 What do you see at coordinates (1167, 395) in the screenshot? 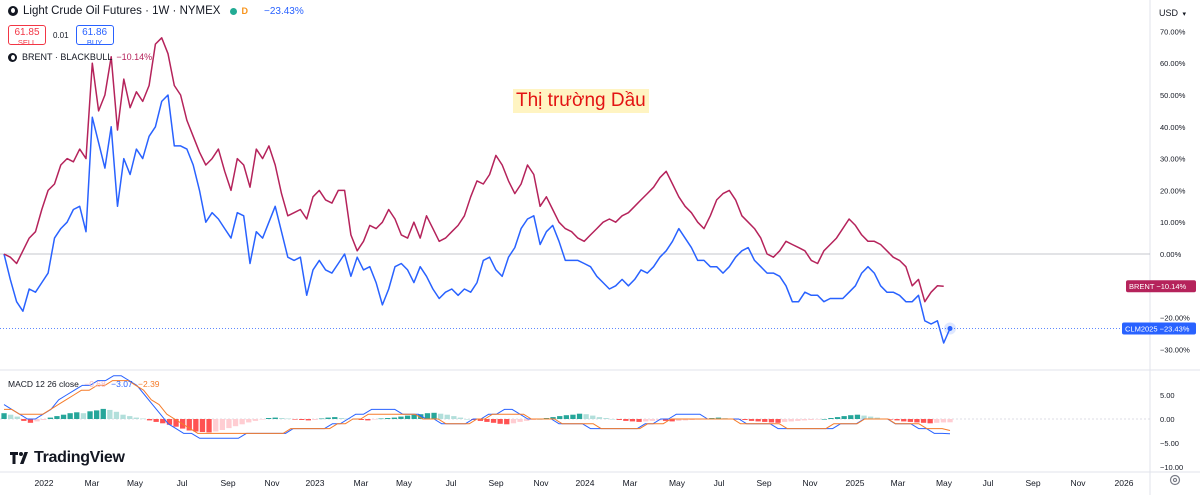
I see `macd-y-tick-label: 5.00` at bounding box center [1167, 395].